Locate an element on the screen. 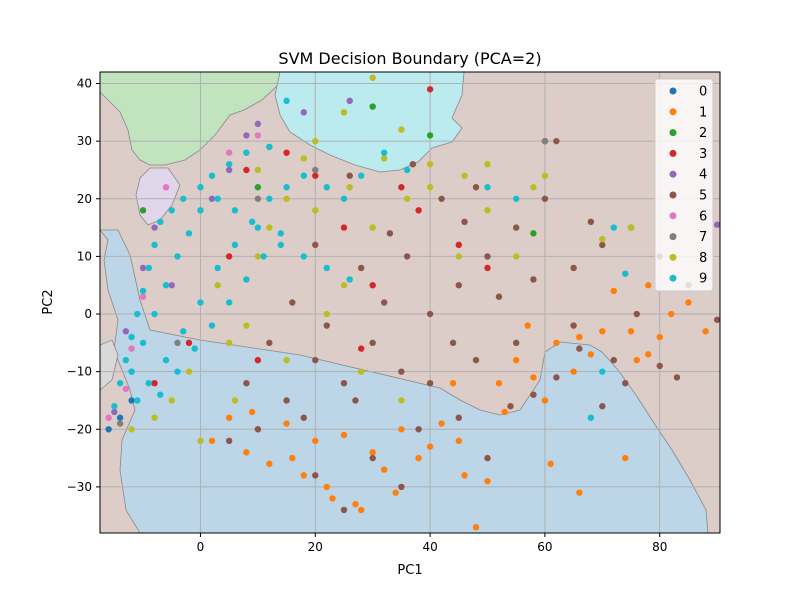 This screenshot has width=800, height=604. legend-label-6: 6 is located at coordinates (703, 216).